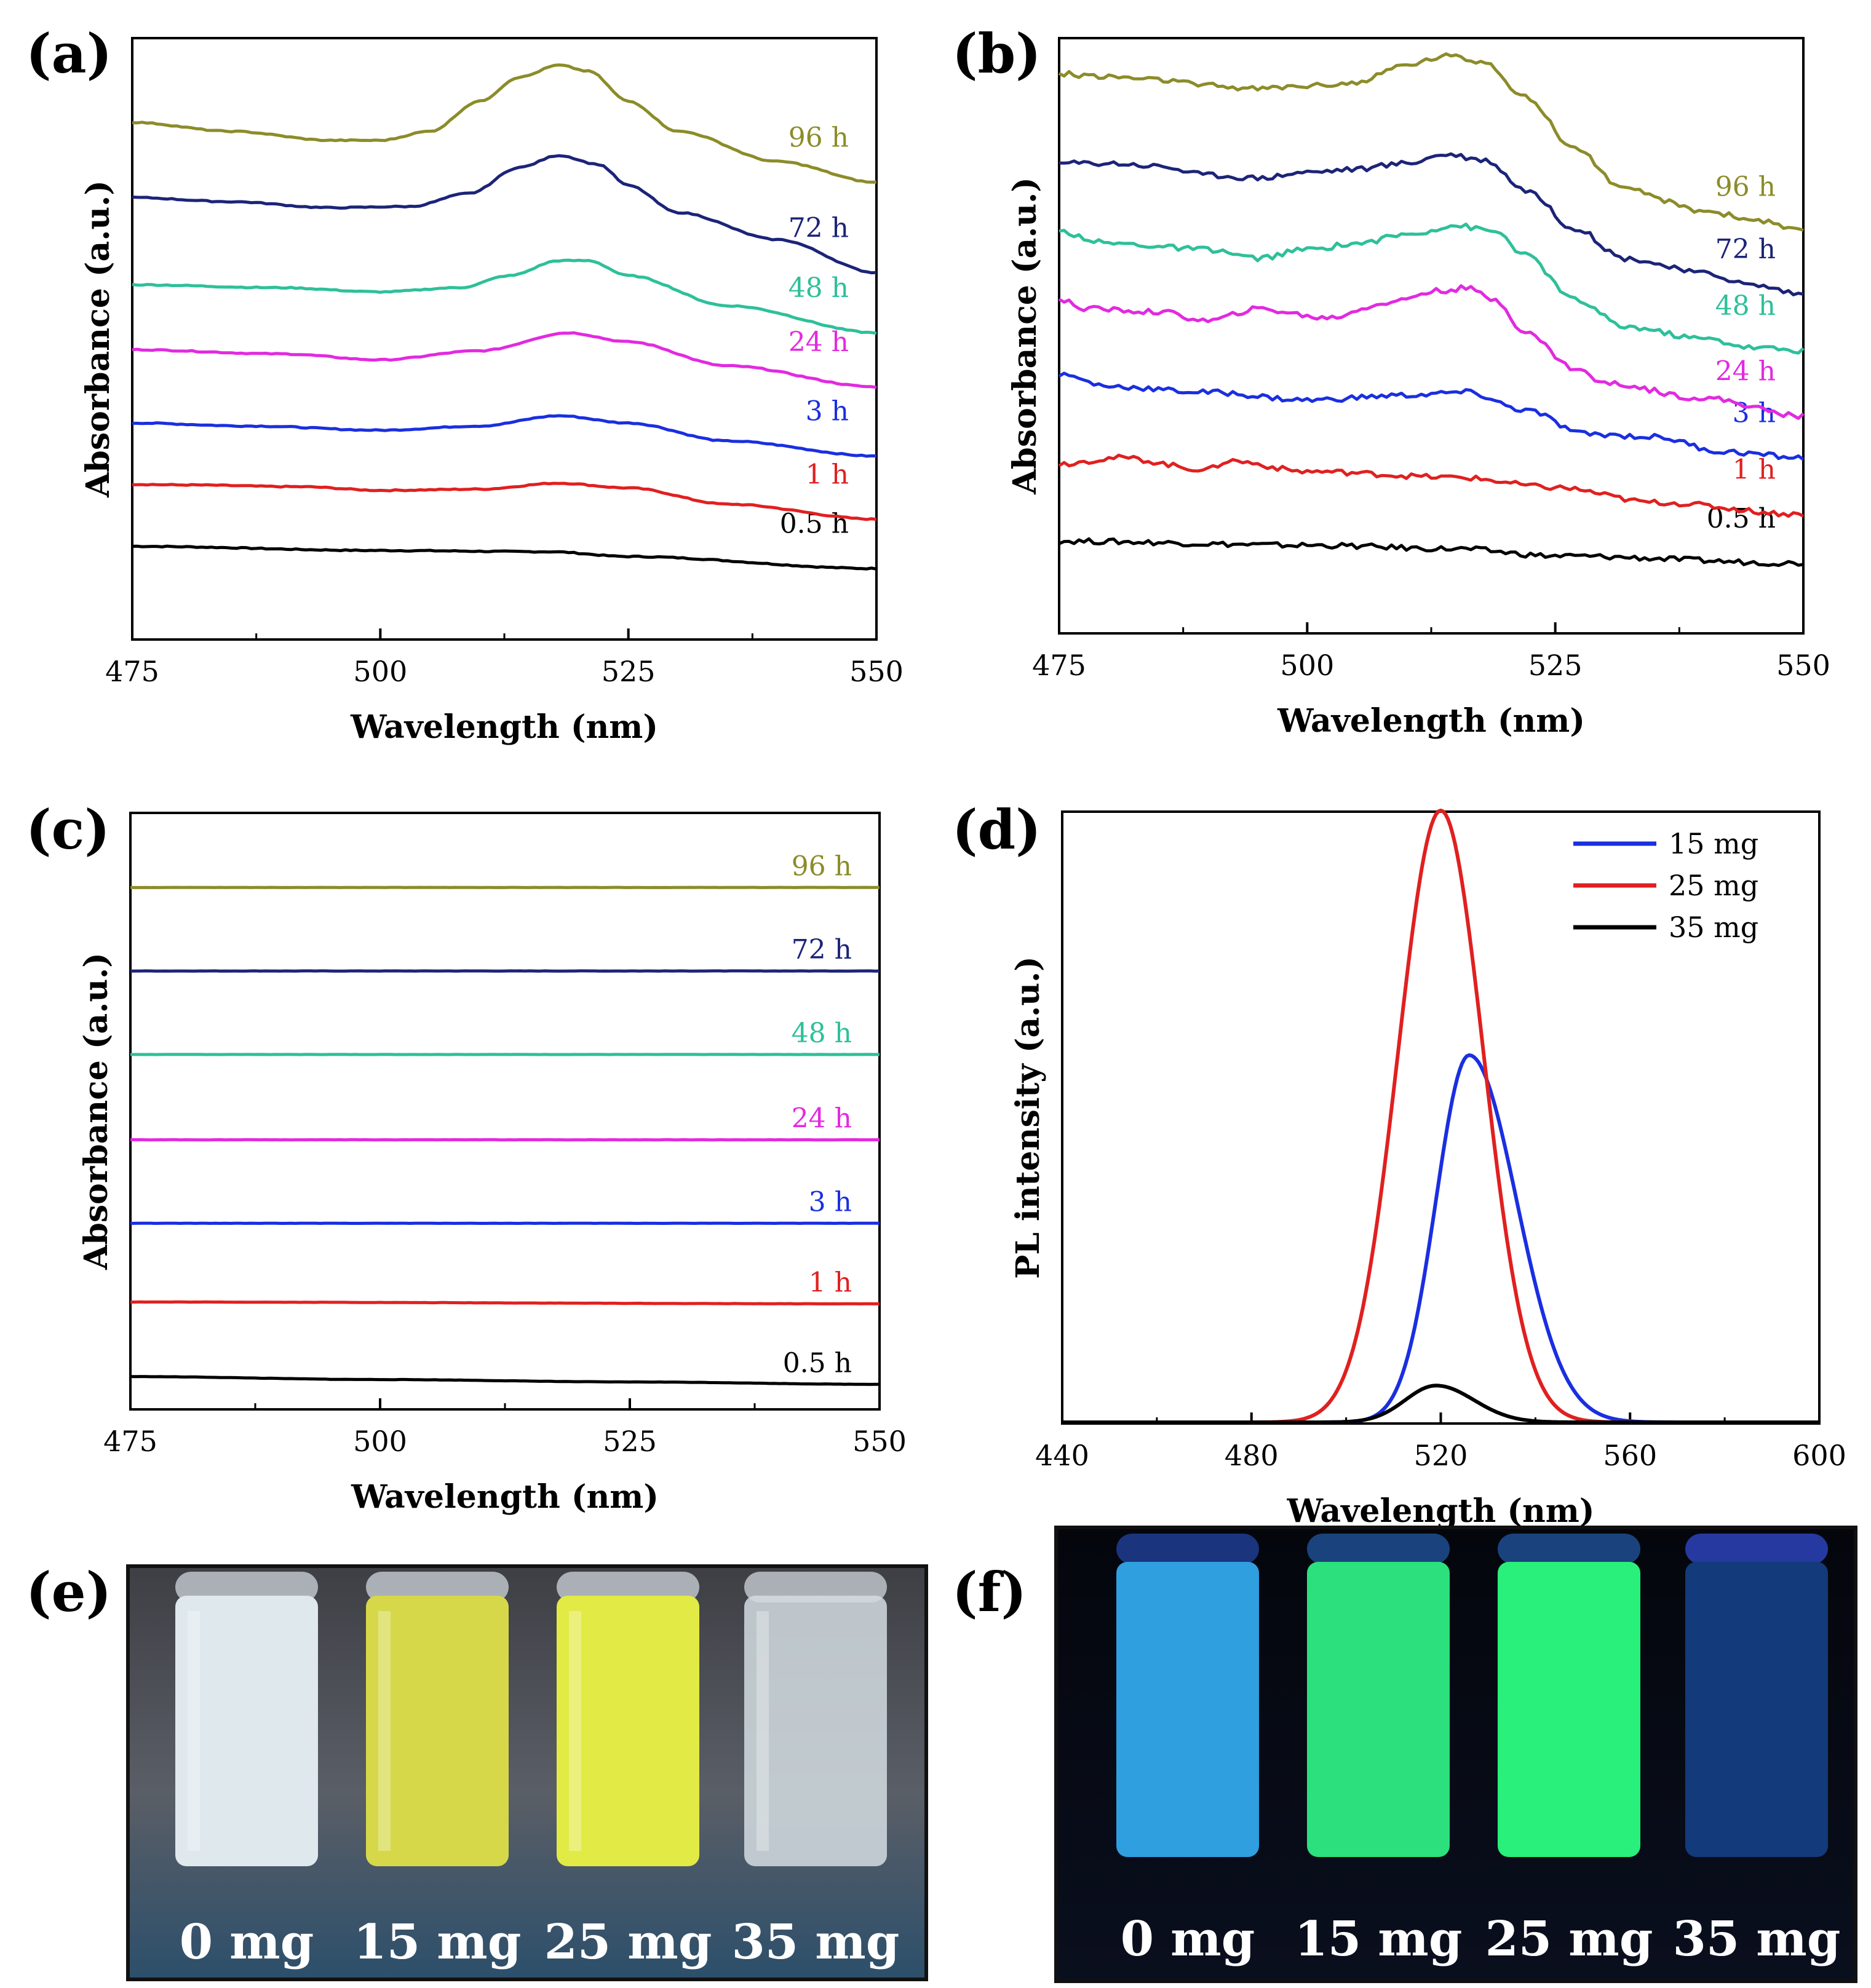 This screenshot has height=1988, width=1871. Describe the element at coordinates (437, 1587) in the screenshot. I see `vial-e-1-glass` at that location.